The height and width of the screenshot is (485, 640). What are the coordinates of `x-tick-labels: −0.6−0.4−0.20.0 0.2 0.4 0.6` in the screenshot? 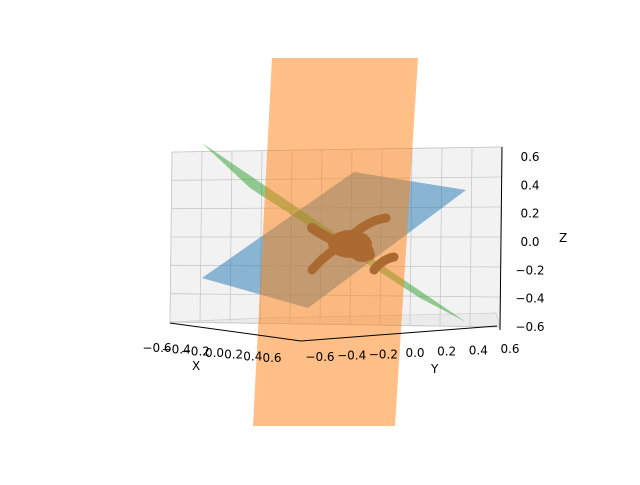 It's located at (211, 353).